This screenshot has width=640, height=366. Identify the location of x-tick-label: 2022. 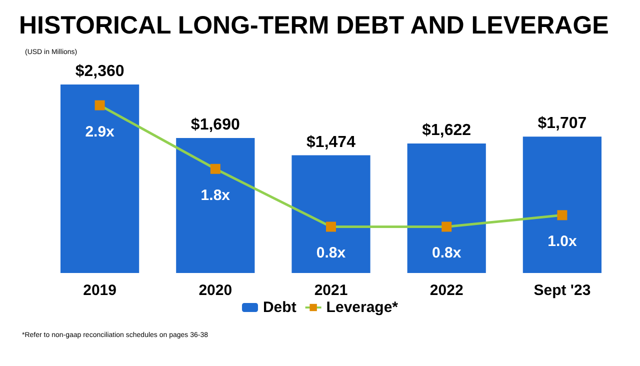
(447, 290).